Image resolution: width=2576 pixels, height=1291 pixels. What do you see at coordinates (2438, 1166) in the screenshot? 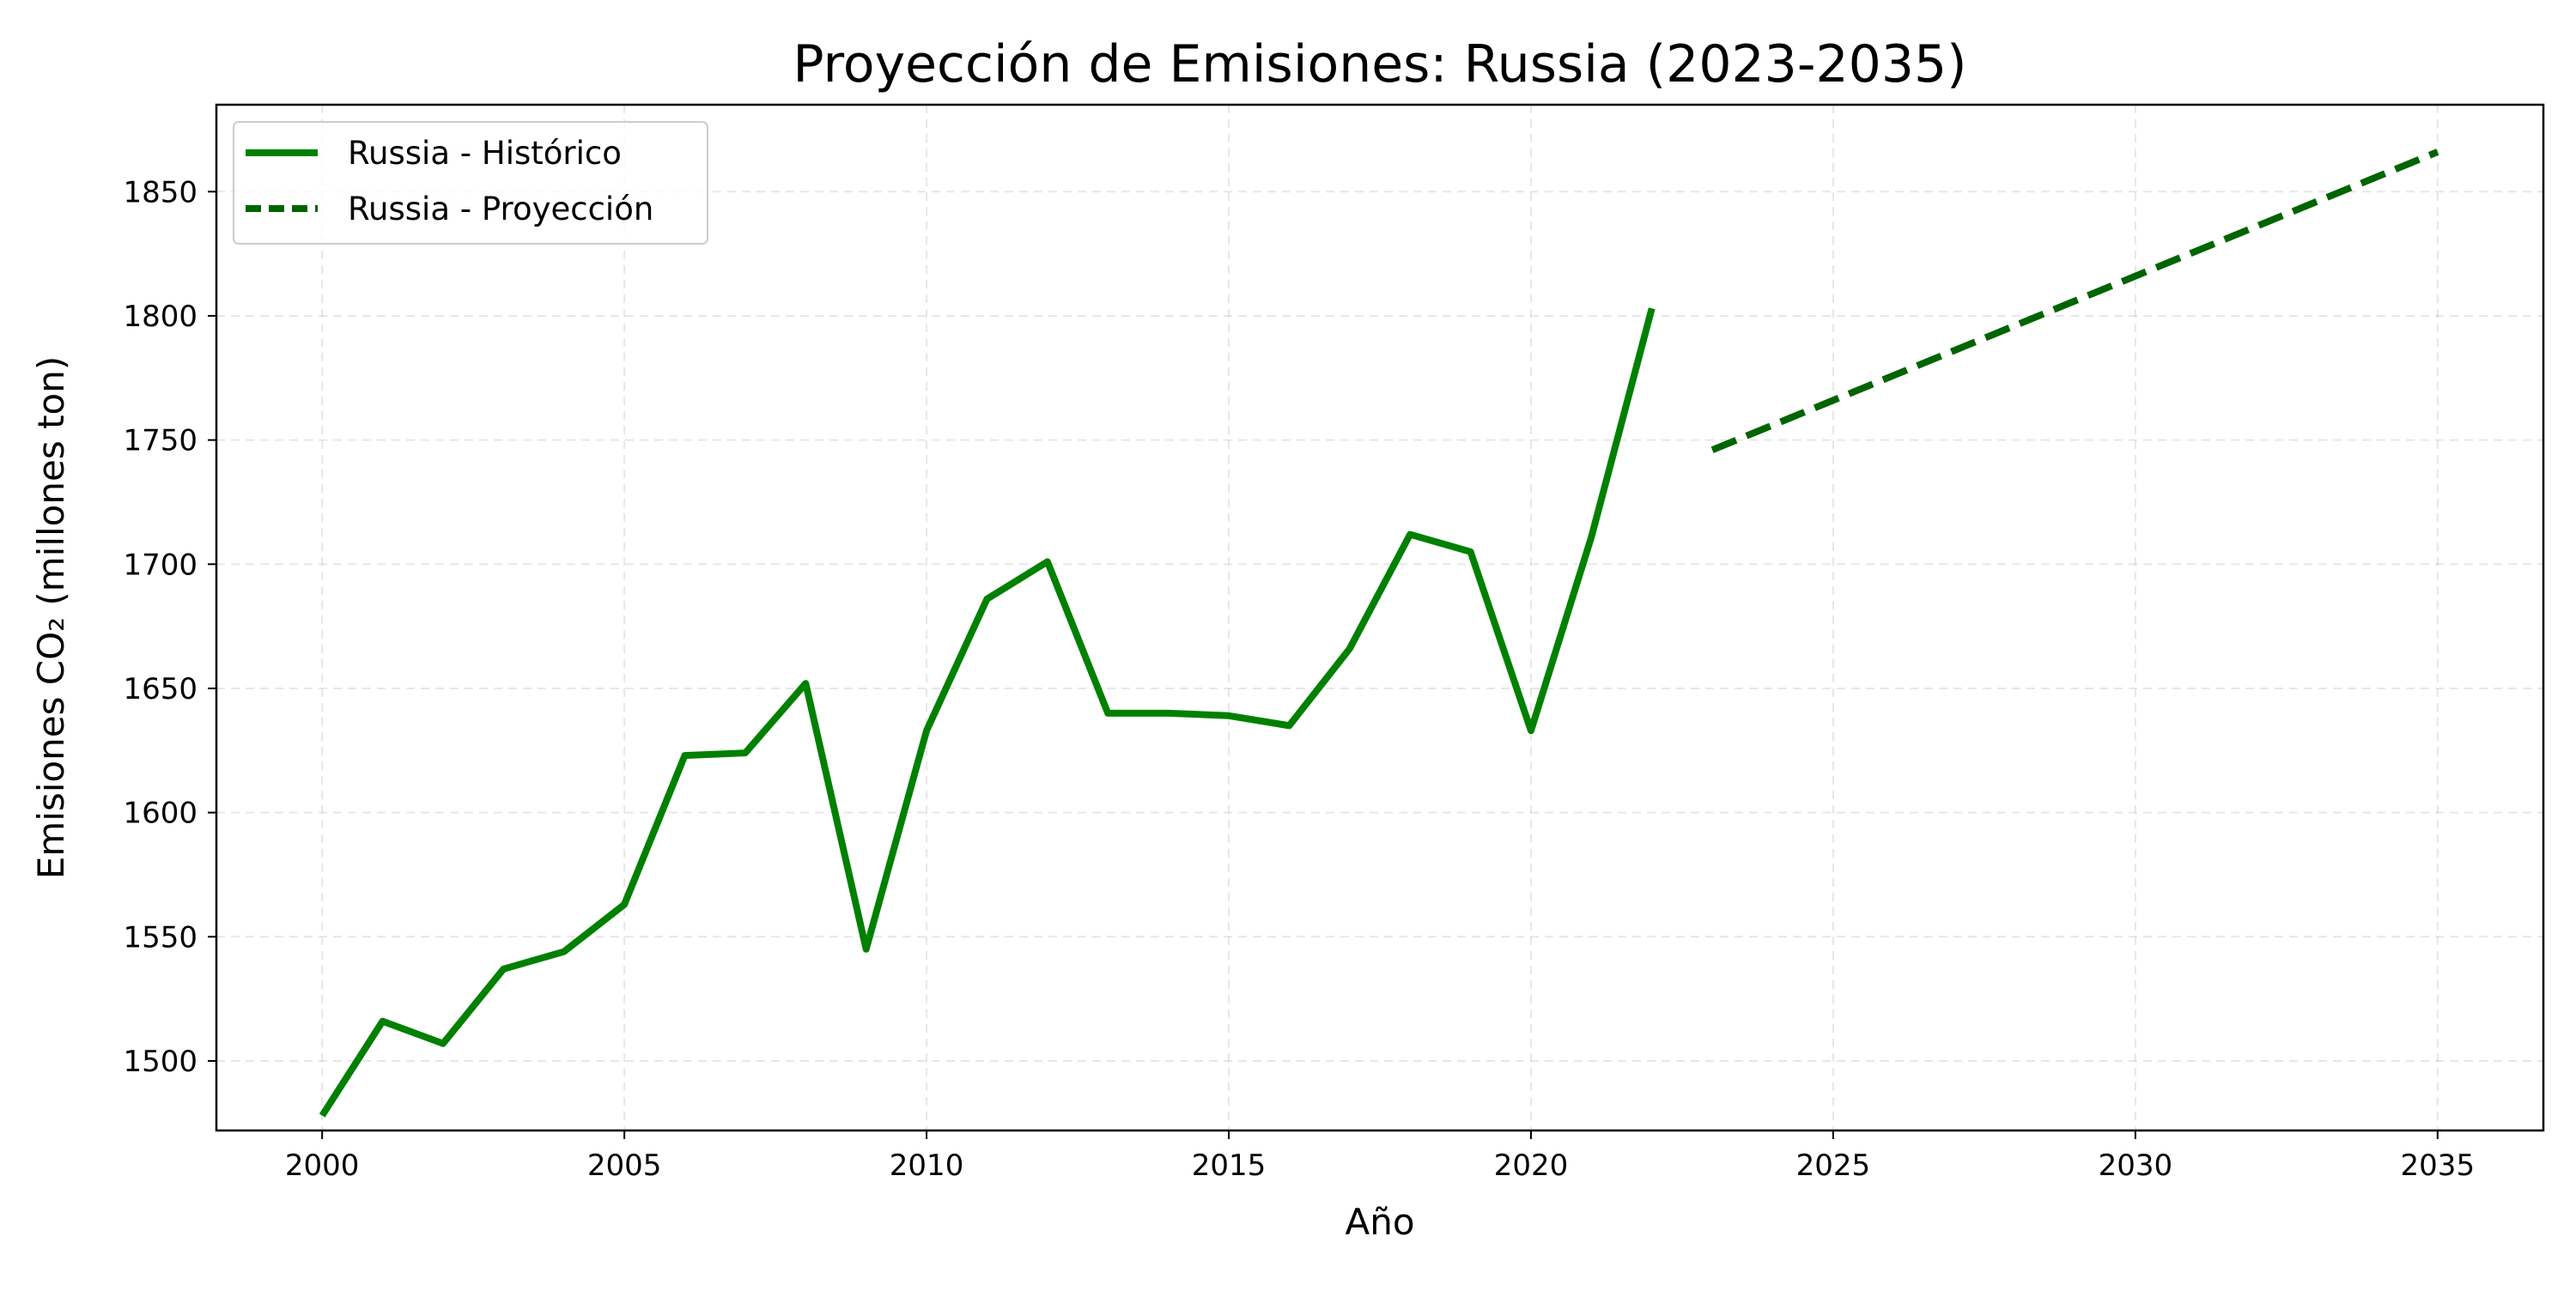
I see `x-tick-label: 2035` at bounding box center [2438, 1166].